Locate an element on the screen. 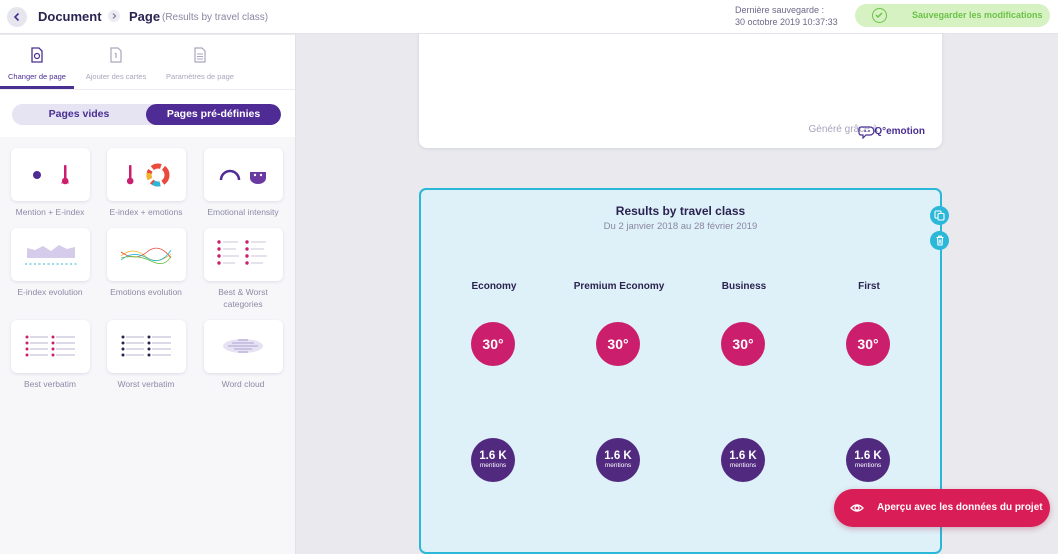 The height and width of the screenshot is (554, 1058). eindex-circle-premium-economy: 30° is located at coordinates (618, 344).